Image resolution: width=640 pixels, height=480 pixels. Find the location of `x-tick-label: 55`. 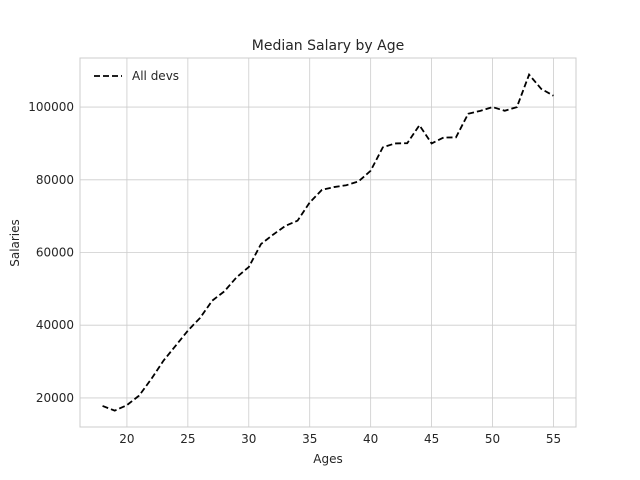

x-tick-label: 55 is located at coordinates (553, 439).